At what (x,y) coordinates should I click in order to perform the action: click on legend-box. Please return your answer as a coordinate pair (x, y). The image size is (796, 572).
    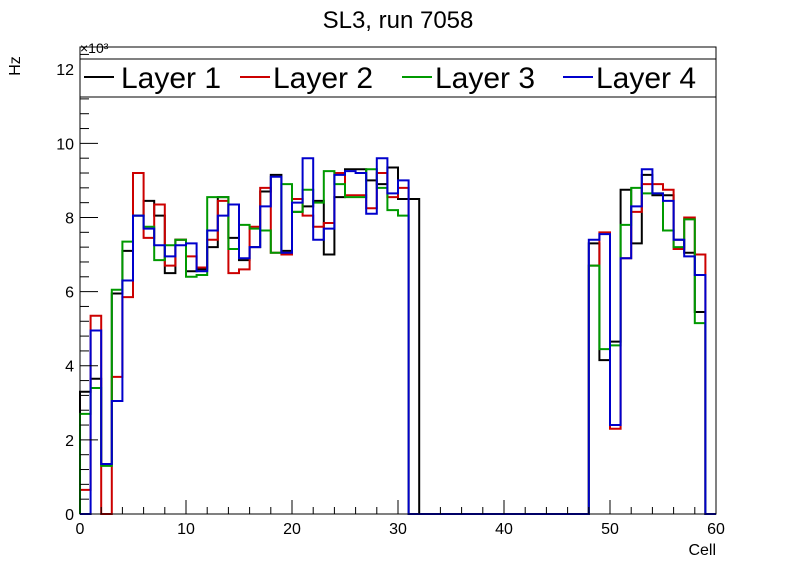
    Looking at the image, I should click on (398, 78).